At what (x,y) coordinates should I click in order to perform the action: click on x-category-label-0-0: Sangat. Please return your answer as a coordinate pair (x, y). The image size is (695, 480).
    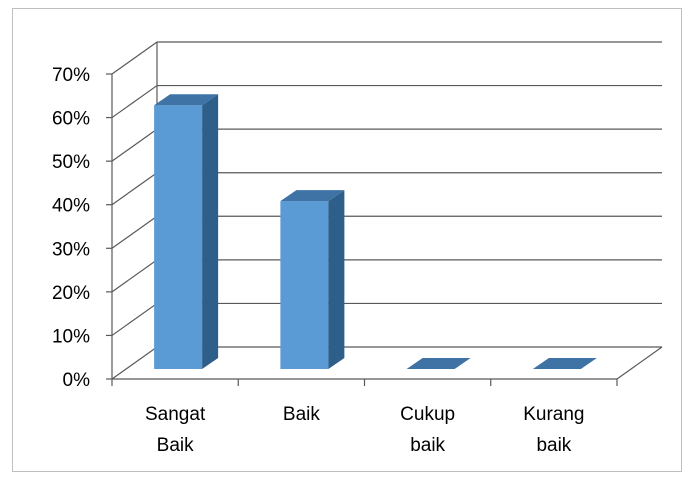
    Looking at the image, I should click on (175, 414).